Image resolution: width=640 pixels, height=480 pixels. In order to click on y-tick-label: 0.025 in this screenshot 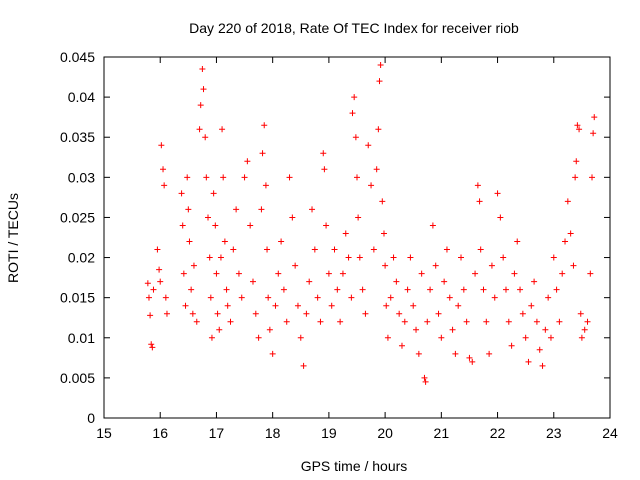, I will do `click(77, 217)`.